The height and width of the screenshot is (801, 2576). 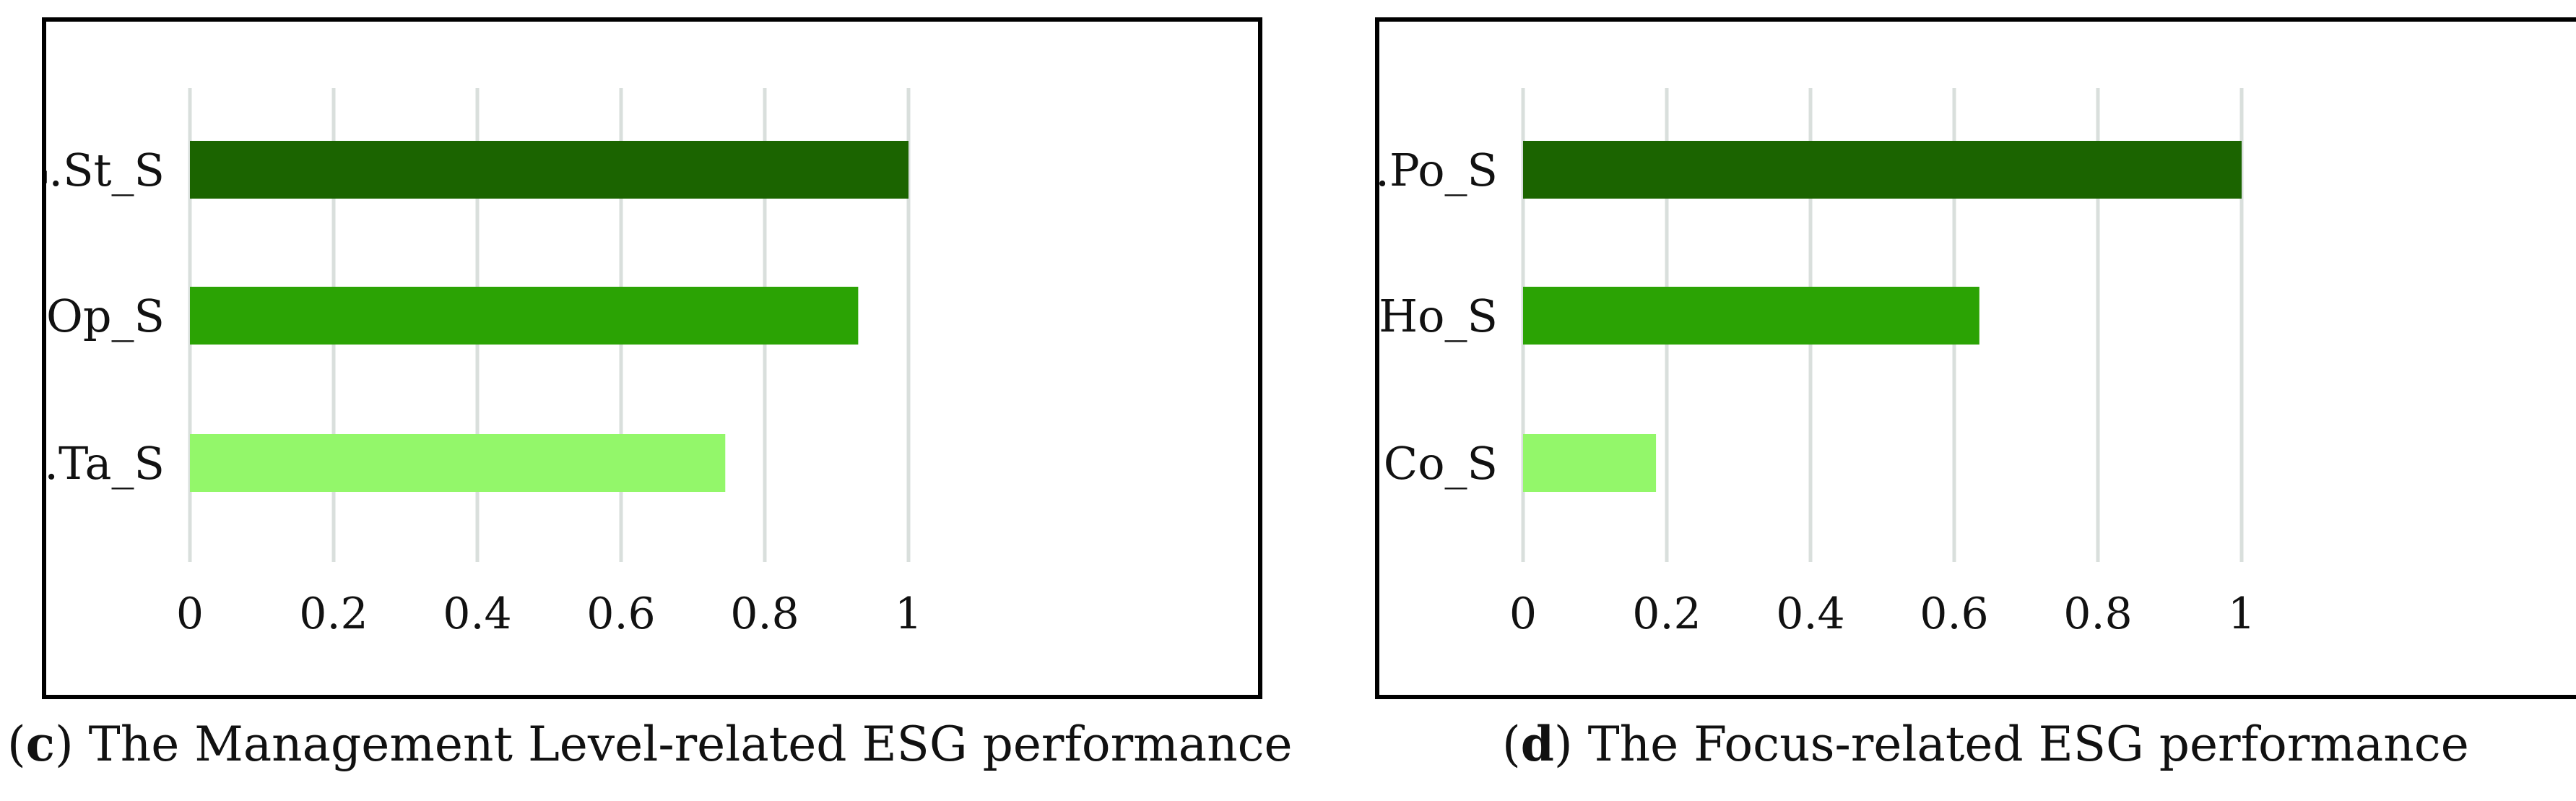 I want to click on bar-zesg-st-s, so click(x=549, y=170).